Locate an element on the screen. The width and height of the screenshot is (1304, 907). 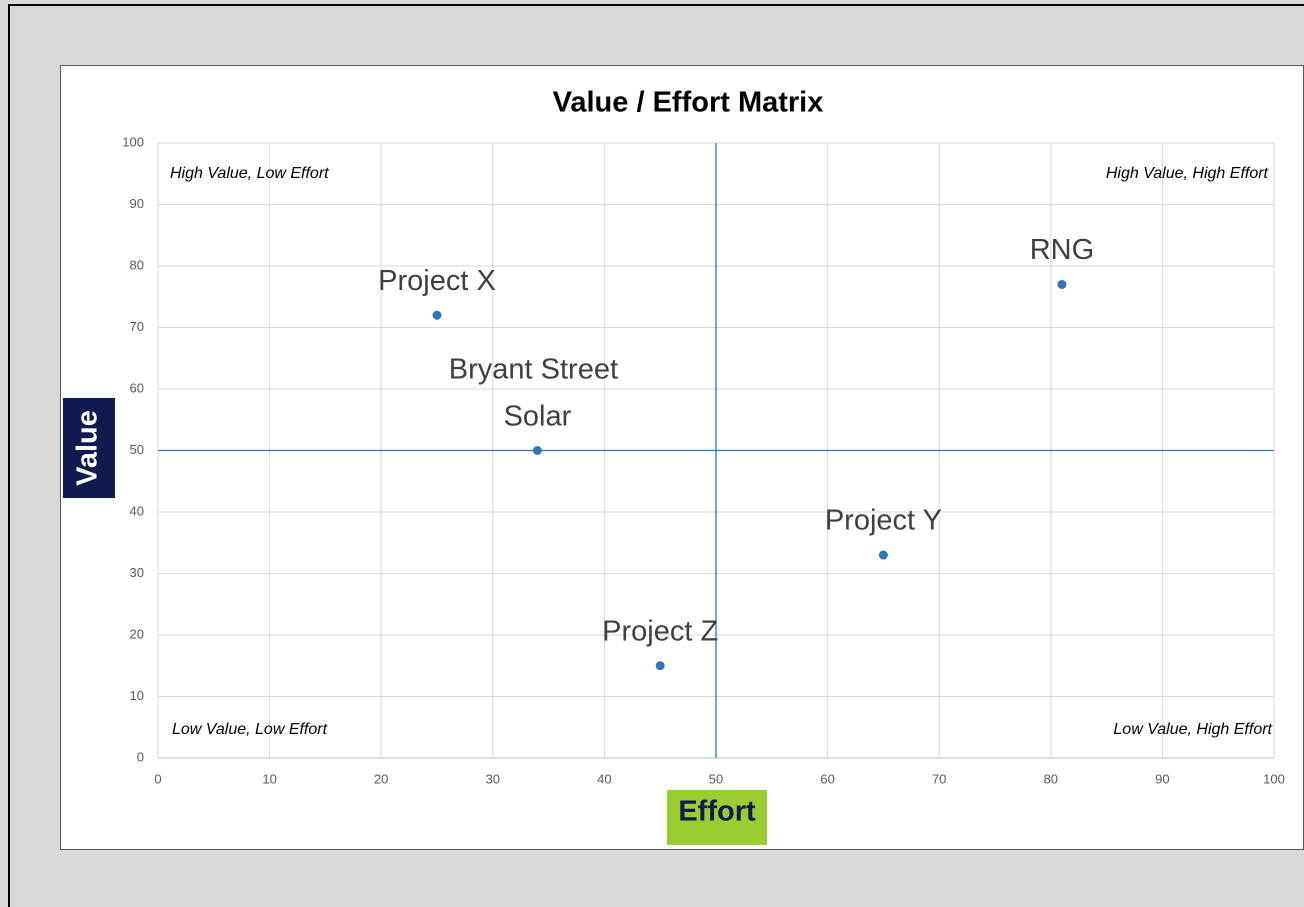
y-tick-label: 90 is located at coordinates (137, 203).